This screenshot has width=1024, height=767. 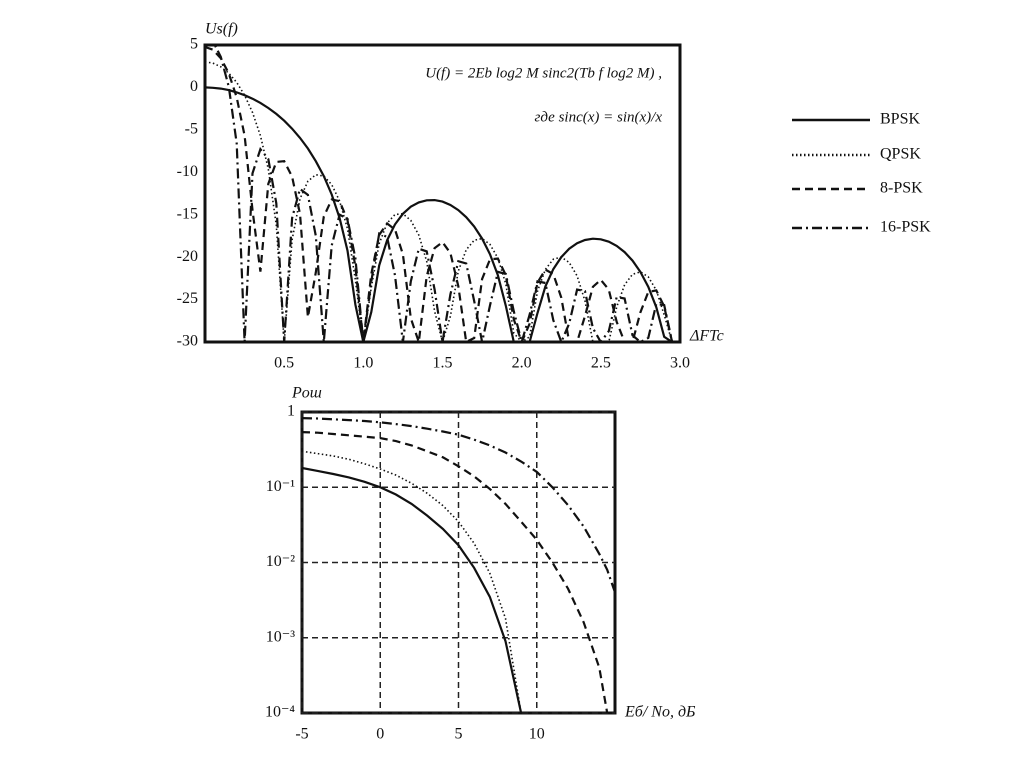 What do you see at coordinates (522, 363) in the screenshot?
I see `x-tick-label: 2.0` at bounding box center [522, 363].